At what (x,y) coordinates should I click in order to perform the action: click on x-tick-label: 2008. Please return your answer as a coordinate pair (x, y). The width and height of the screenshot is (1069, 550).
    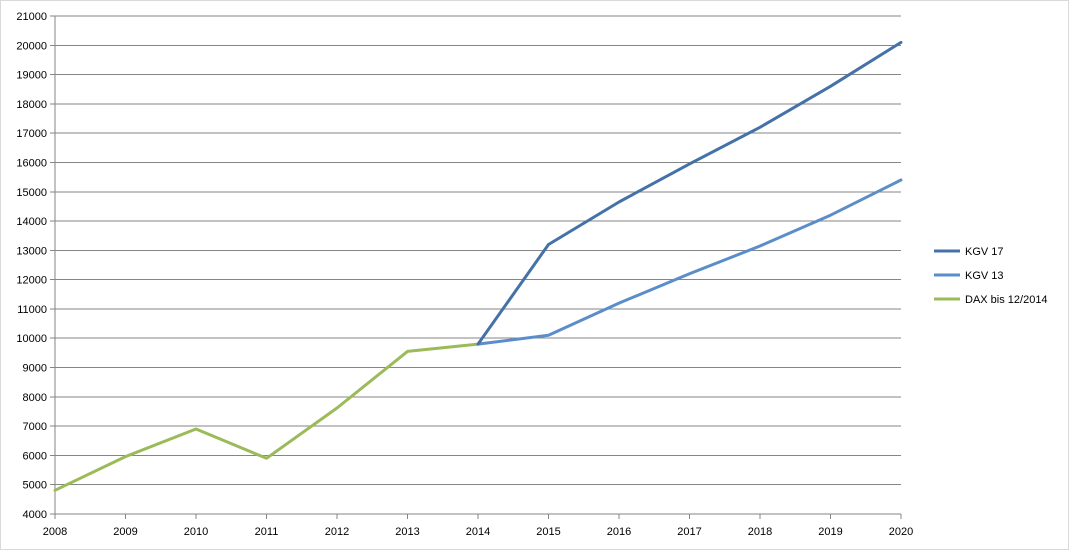
    Looking at the image, I should click on (55, 532).